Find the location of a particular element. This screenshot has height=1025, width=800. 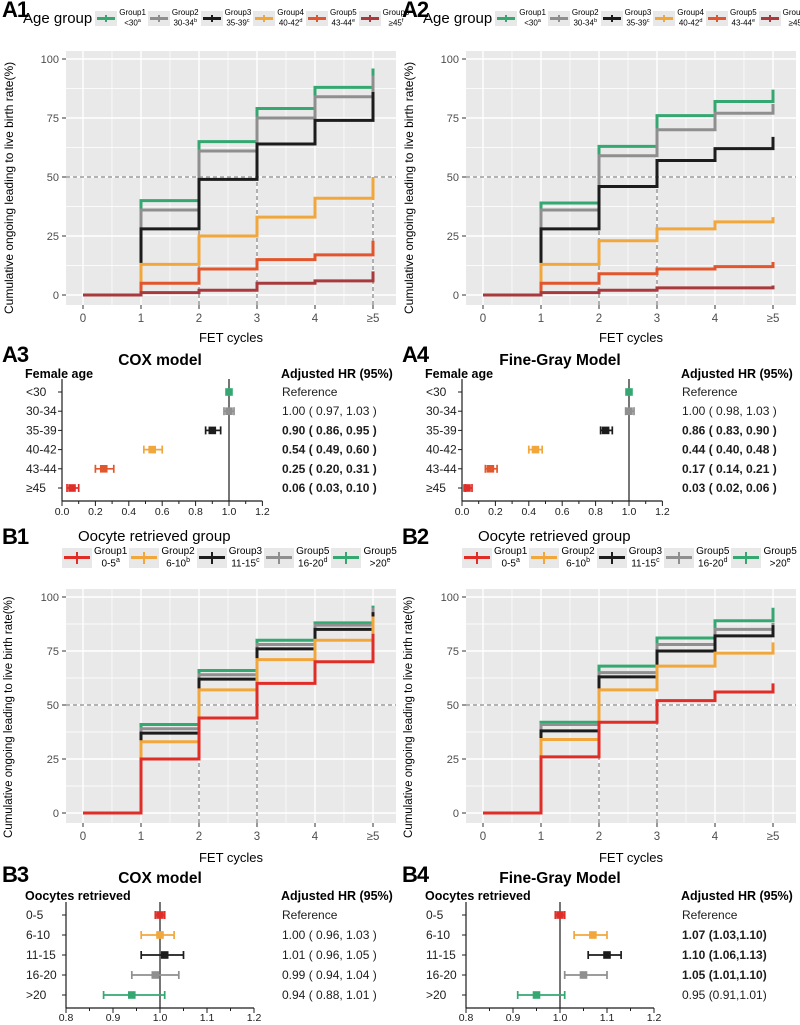

forest-x-tick-label: 1.0 is located at coordinates (160, 1018).